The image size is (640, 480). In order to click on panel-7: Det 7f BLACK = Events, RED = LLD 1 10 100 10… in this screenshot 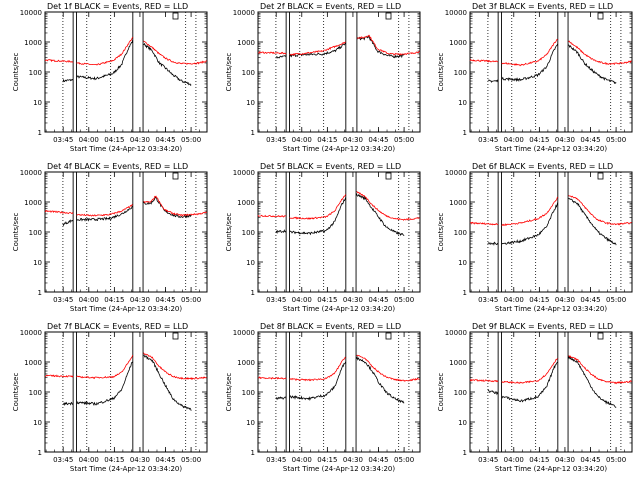, I will do `click(110, 397)`.